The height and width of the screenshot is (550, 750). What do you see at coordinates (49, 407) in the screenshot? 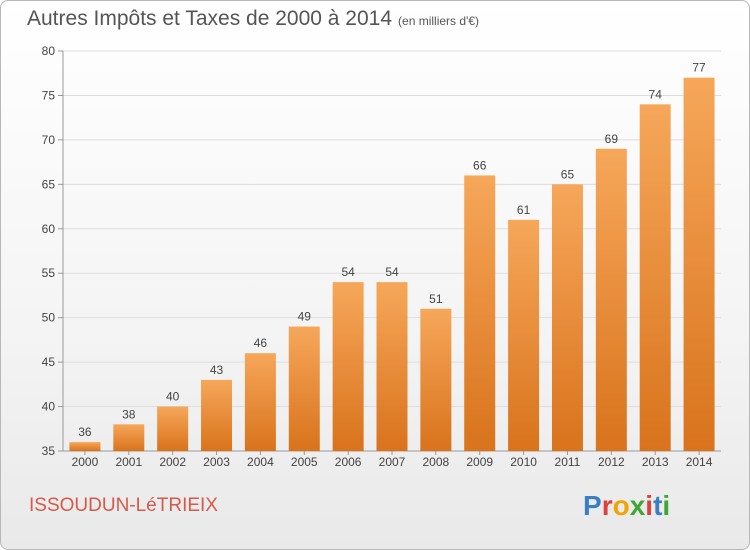
I see `y-tick-label: 40` at bounding box center [49, 407].